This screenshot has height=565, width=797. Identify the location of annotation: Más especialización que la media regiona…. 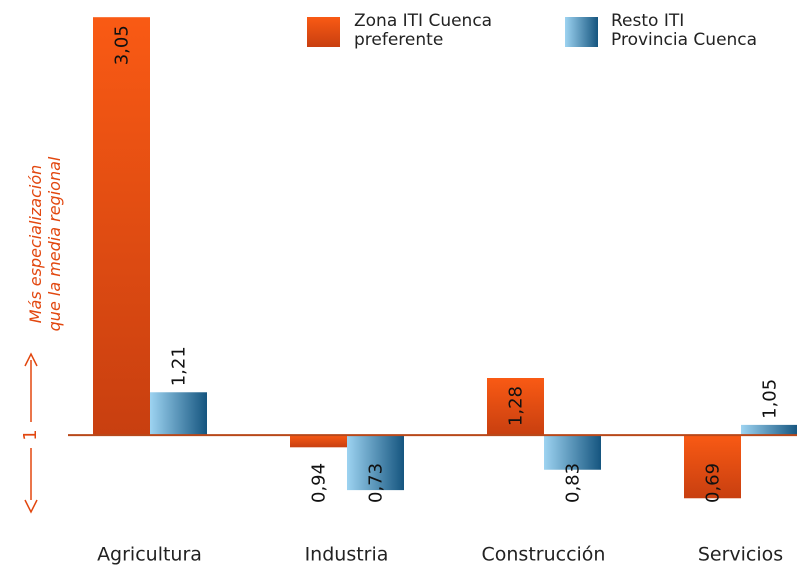
(45, 244).